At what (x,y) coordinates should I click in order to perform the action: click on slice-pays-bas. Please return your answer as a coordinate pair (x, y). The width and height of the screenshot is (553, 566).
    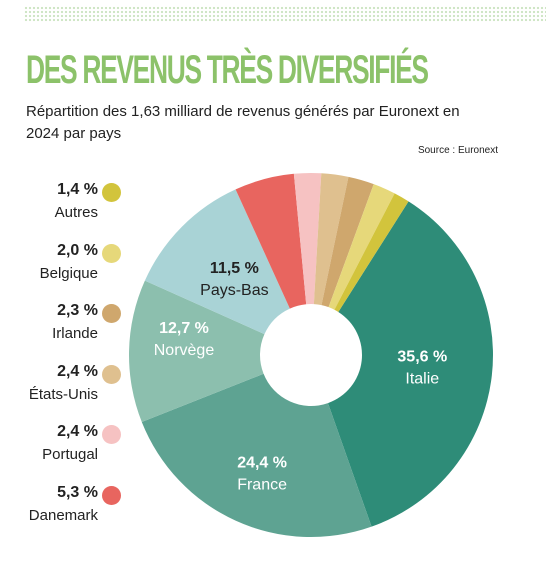
    Looking at the image, I should click on (217, 262).